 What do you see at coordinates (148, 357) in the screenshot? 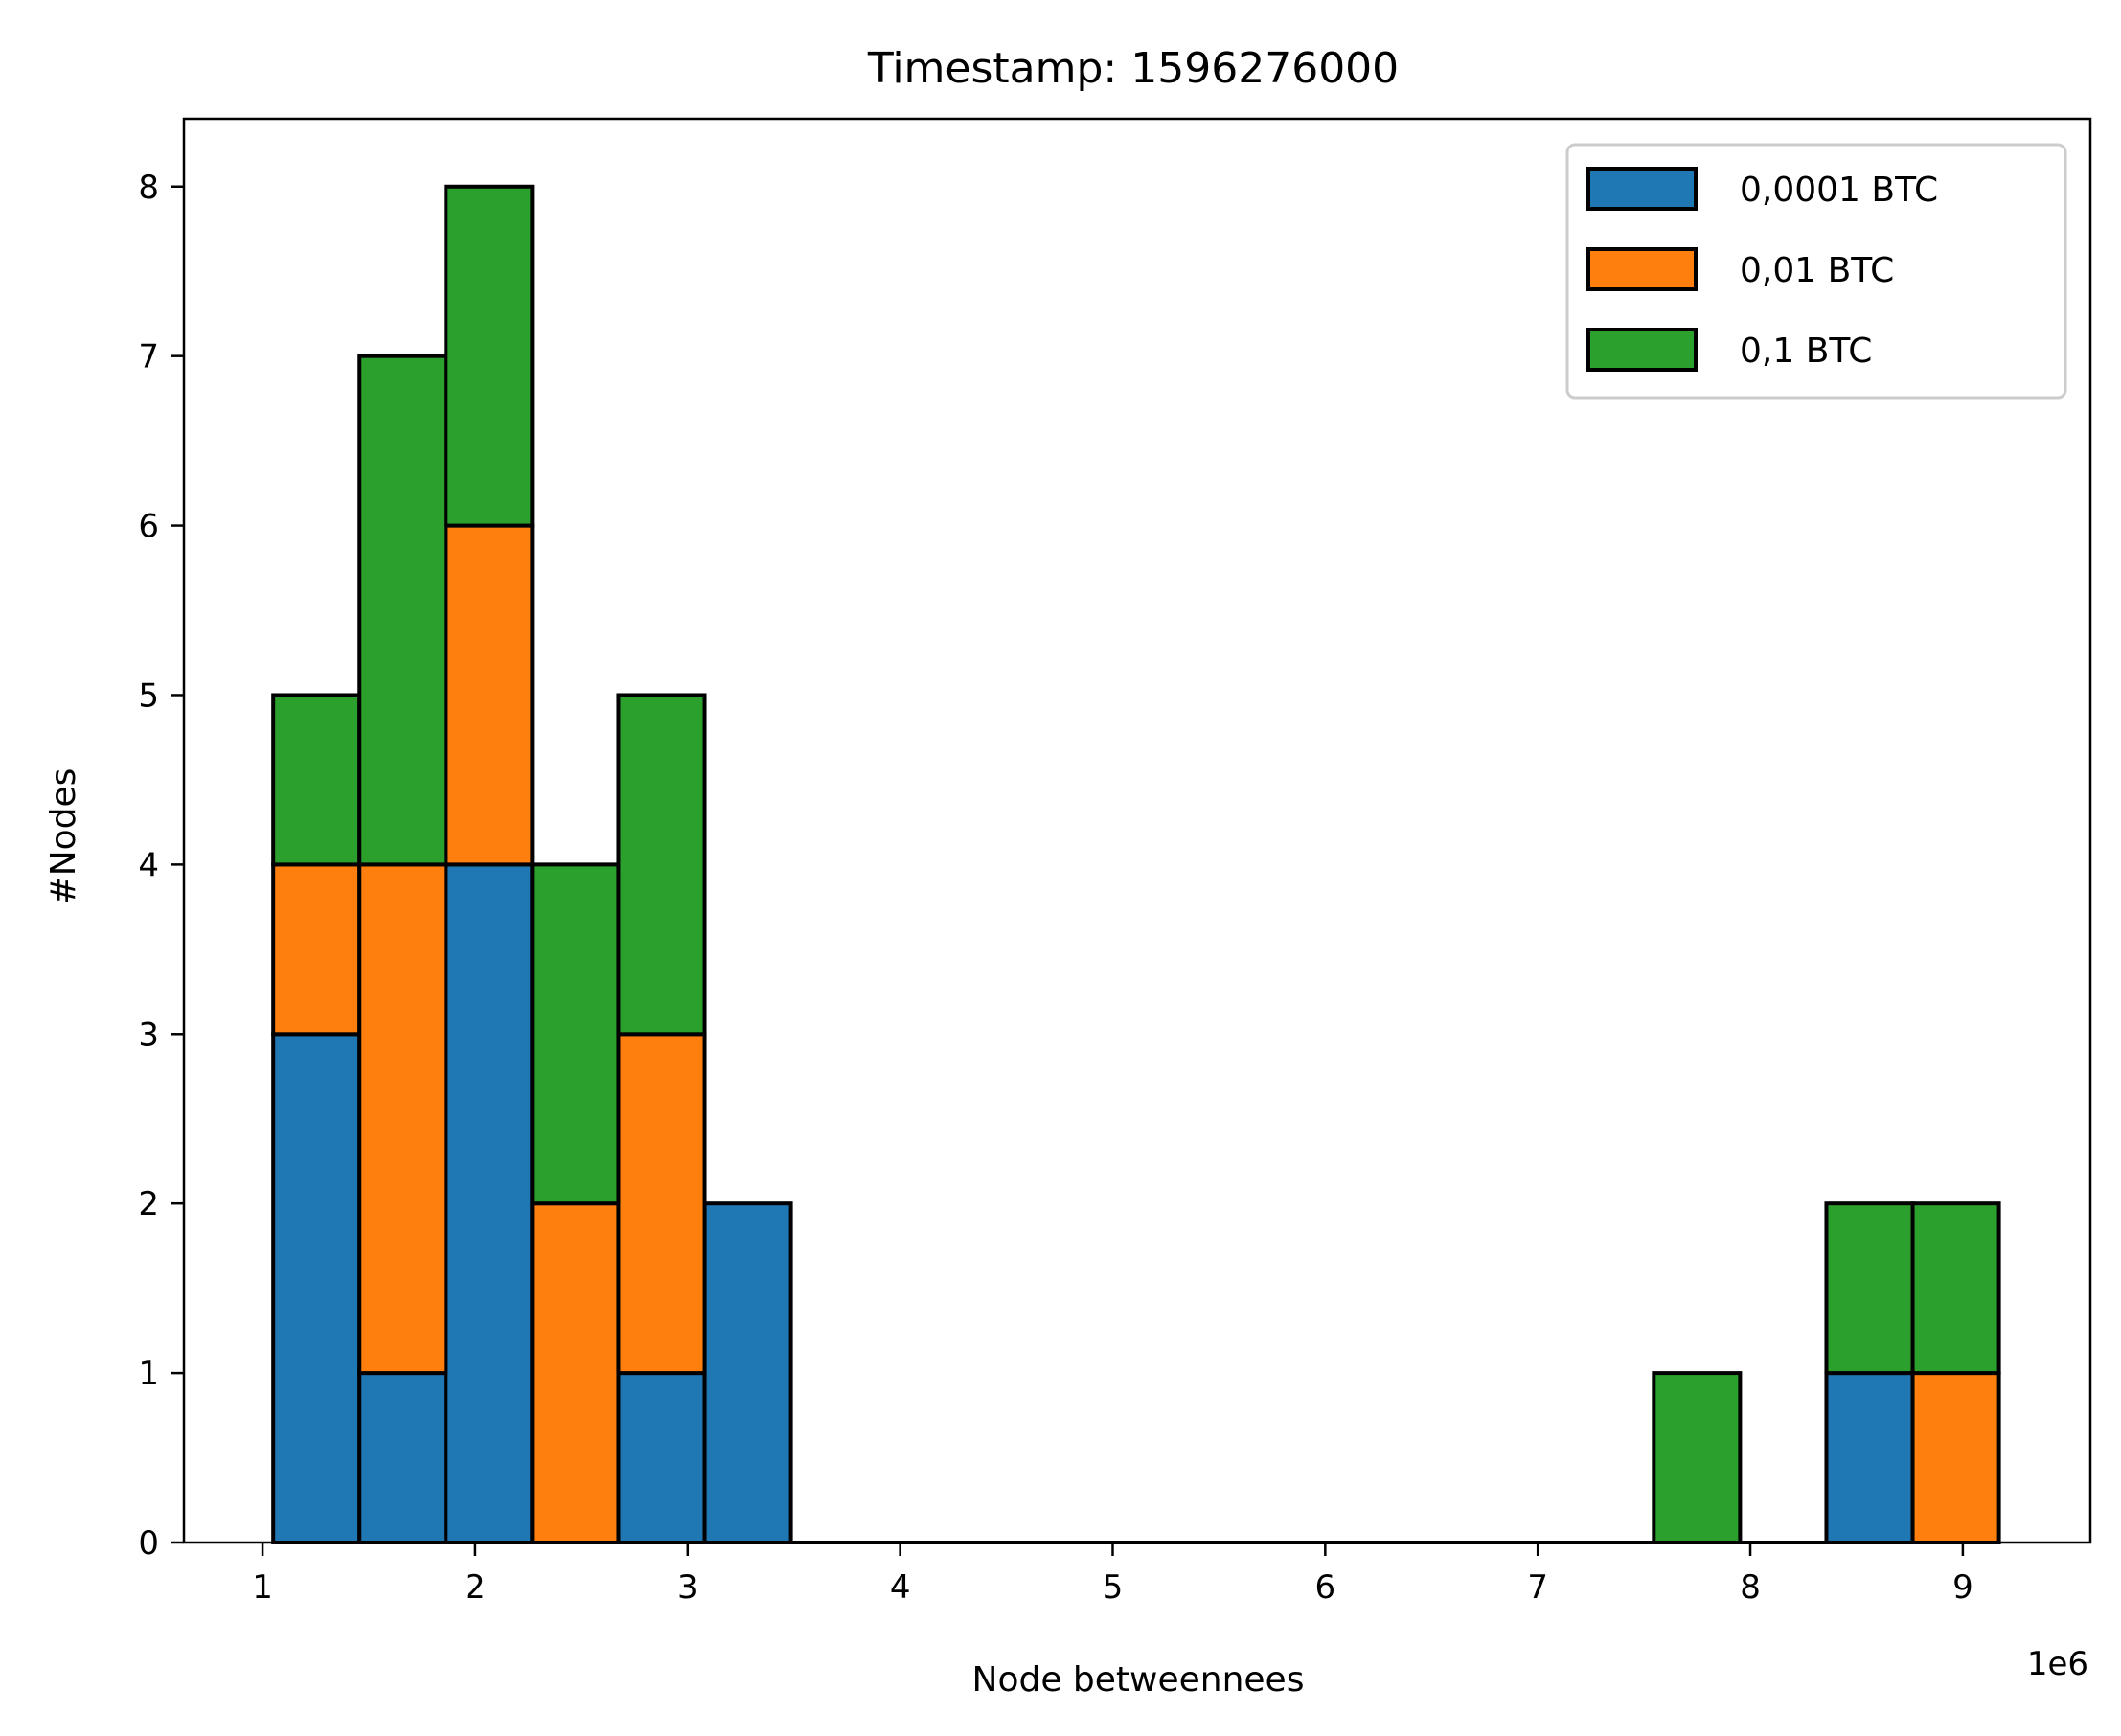
I see `y-tick-label: 7` at bounding box center [148, 357].